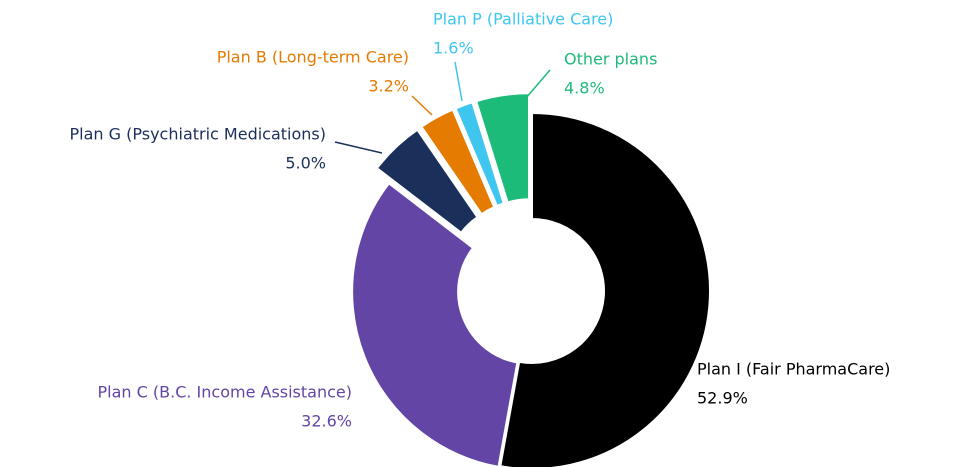 This screenshot has height=467, width=955. Describe the element at coordinates (722, 398) in the screenshot. I see `value-label: 52.9%` at that location.